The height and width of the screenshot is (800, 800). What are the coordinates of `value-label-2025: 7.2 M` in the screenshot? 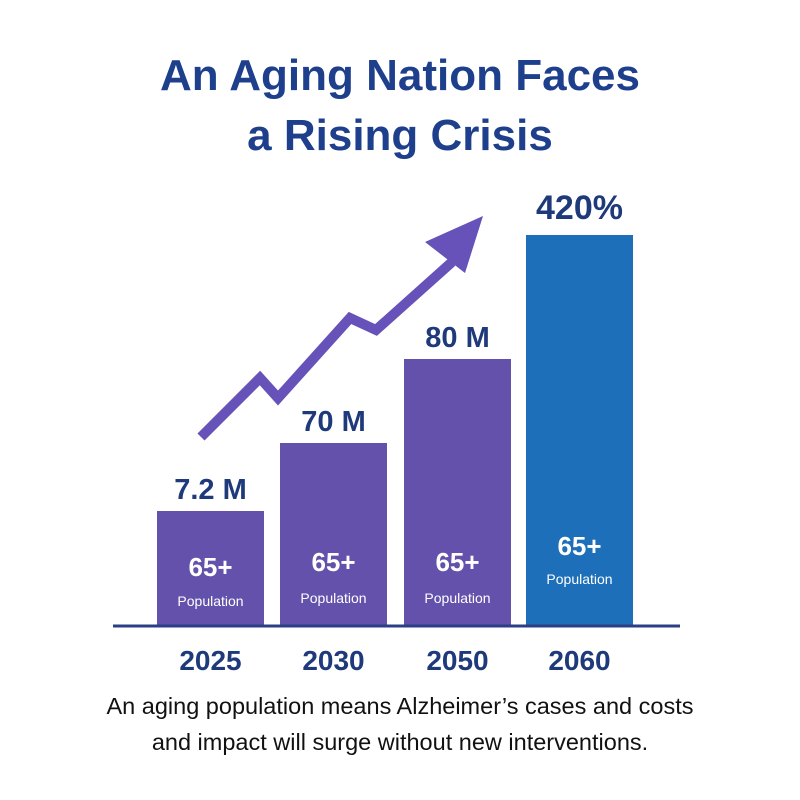 It's located at (210, 490).